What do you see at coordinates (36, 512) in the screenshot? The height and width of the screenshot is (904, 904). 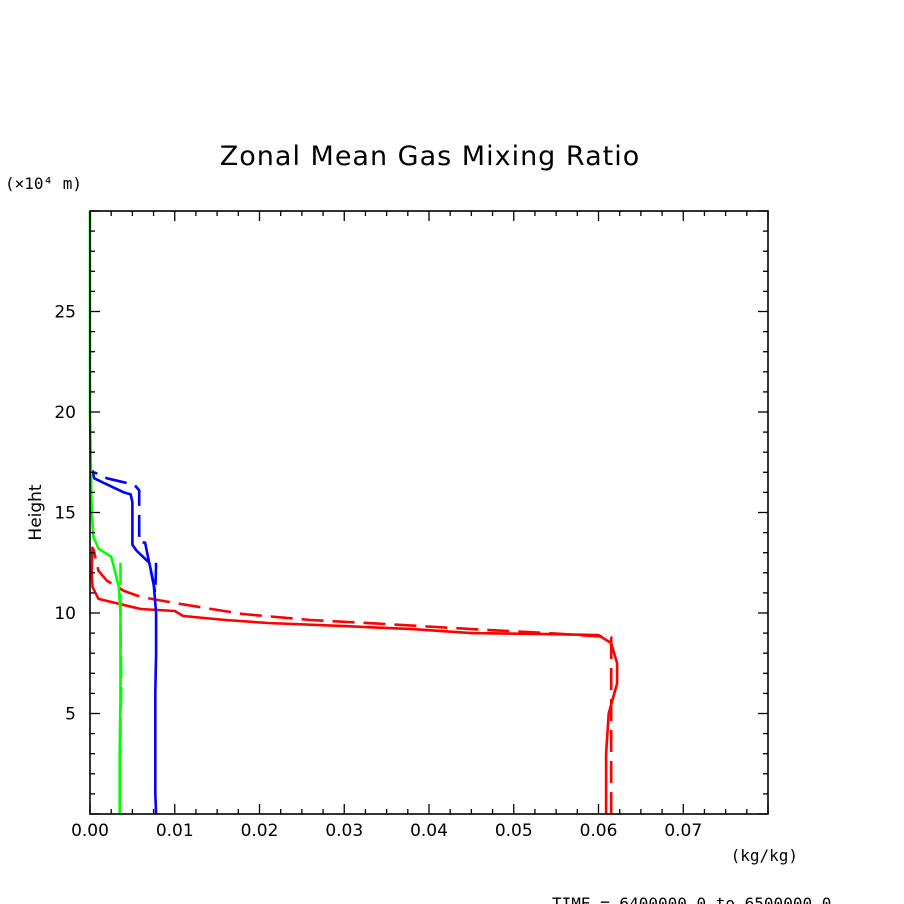 I see `y-axis-label: Height` at bounding box center [36, 512].